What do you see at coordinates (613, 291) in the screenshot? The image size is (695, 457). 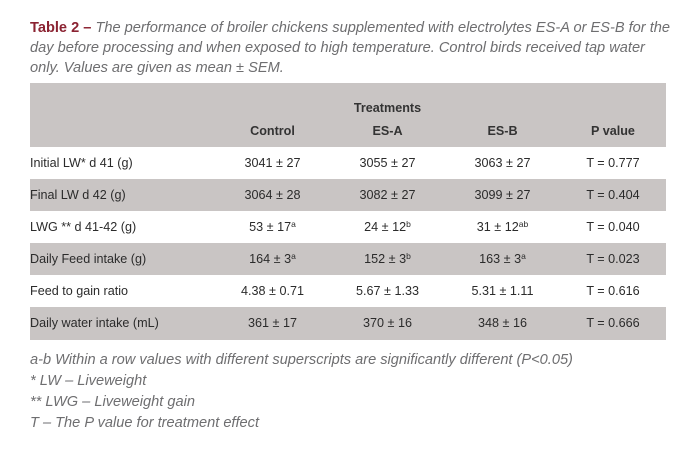 I see `cell-p-value: T = 0.616` at bounding box center [613, 291].